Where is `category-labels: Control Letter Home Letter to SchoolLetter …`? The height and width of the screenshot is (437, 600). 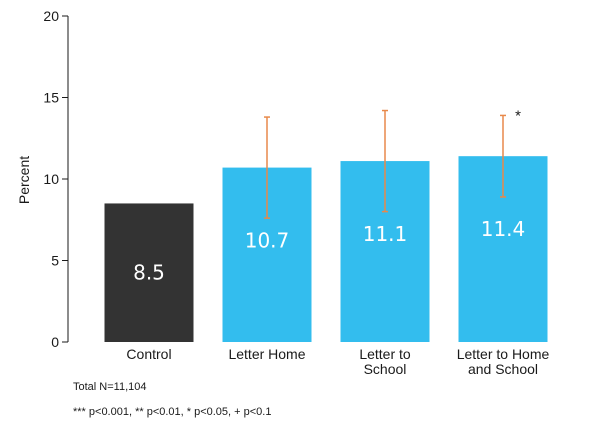 category-labels: Control Letter Home Letter to SchoolLetter … is located at coordinates (337, 361).